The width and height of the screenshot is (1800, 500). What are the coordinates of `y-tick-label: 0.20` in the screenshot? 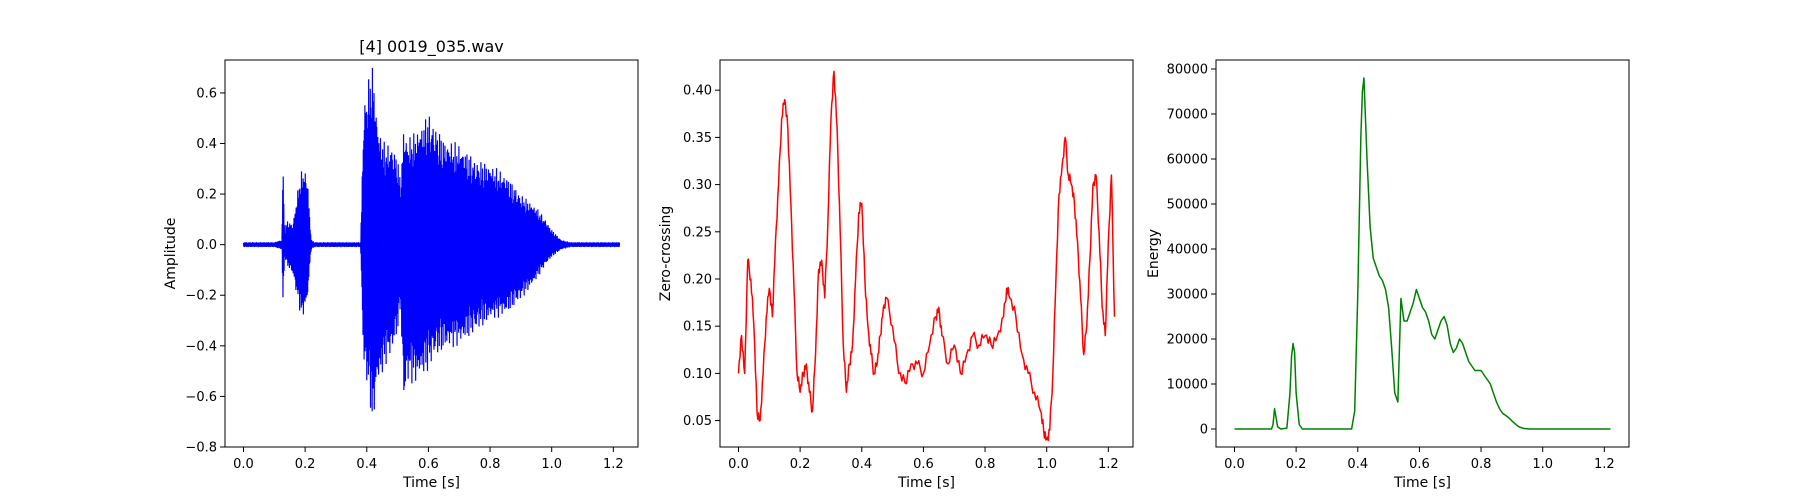 It's located at (697, 279).